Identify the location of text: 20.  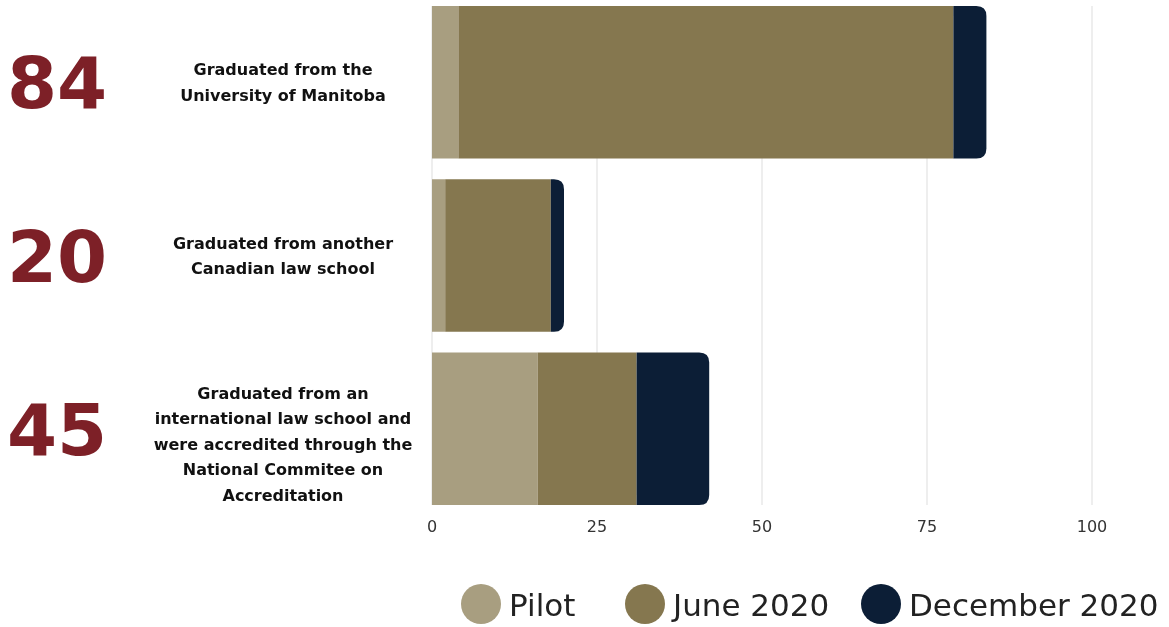
(57, 256).